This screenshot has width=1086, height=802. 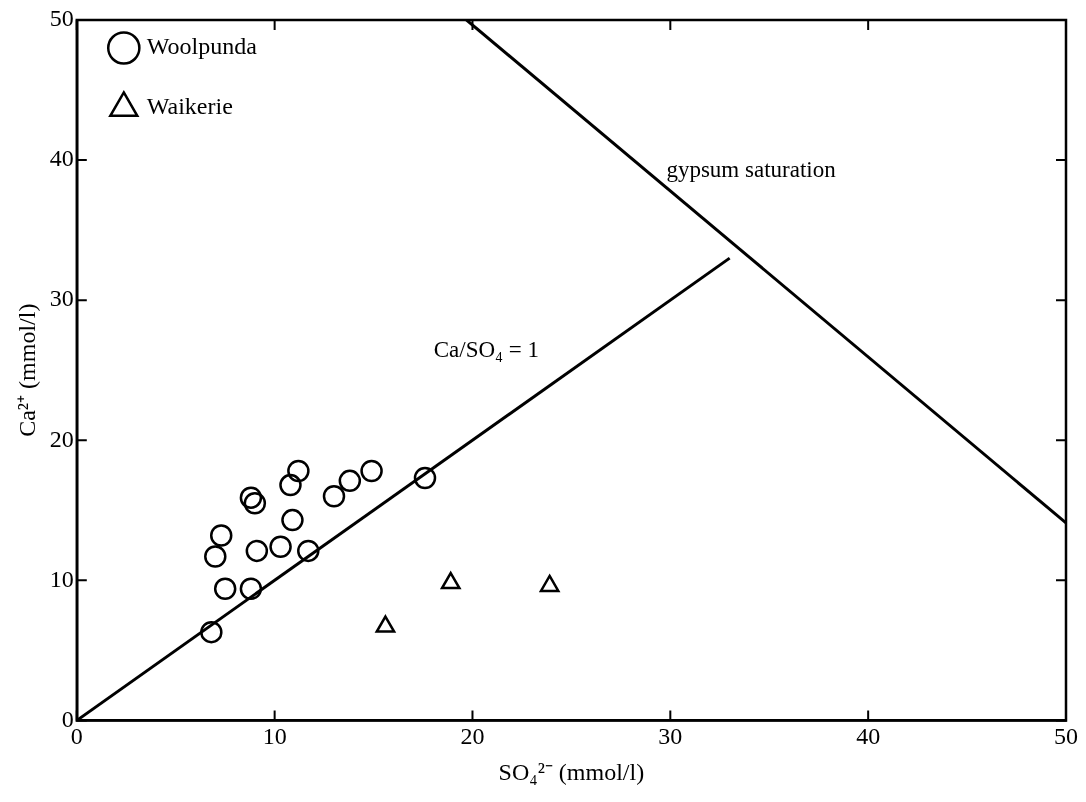 I want to click on y-tick-label: 30, so click(x=61, y=298).